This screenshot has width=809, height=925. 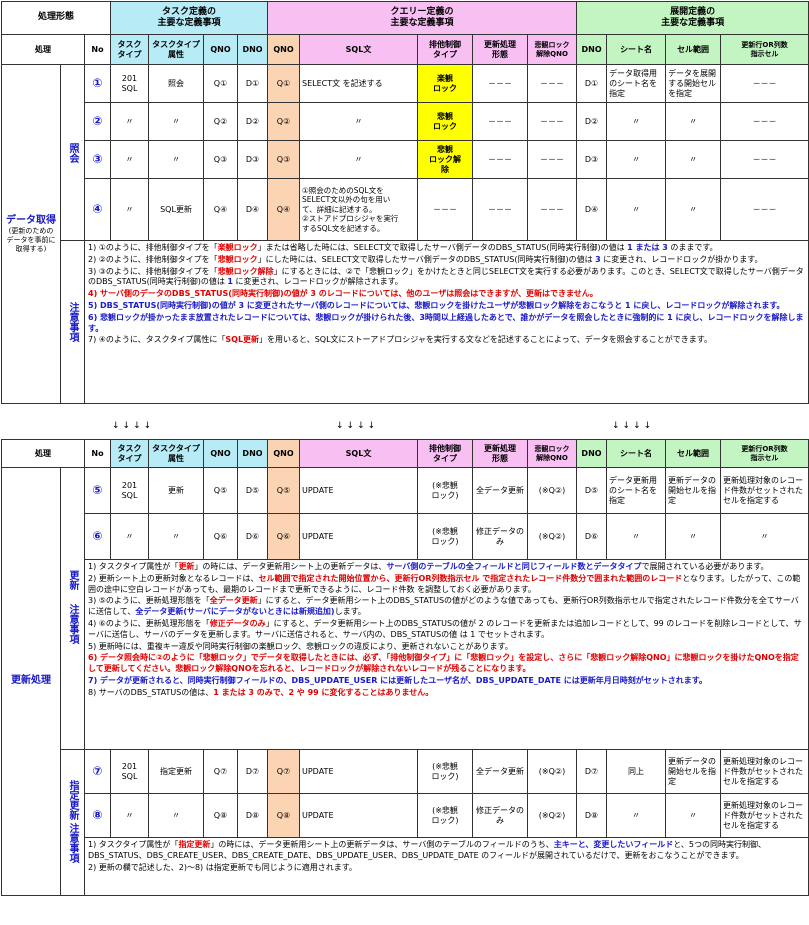 What do you see at coordinates (97, 49) in the screenshot?
I see `col-no: No` at bounding box center [97, 49].